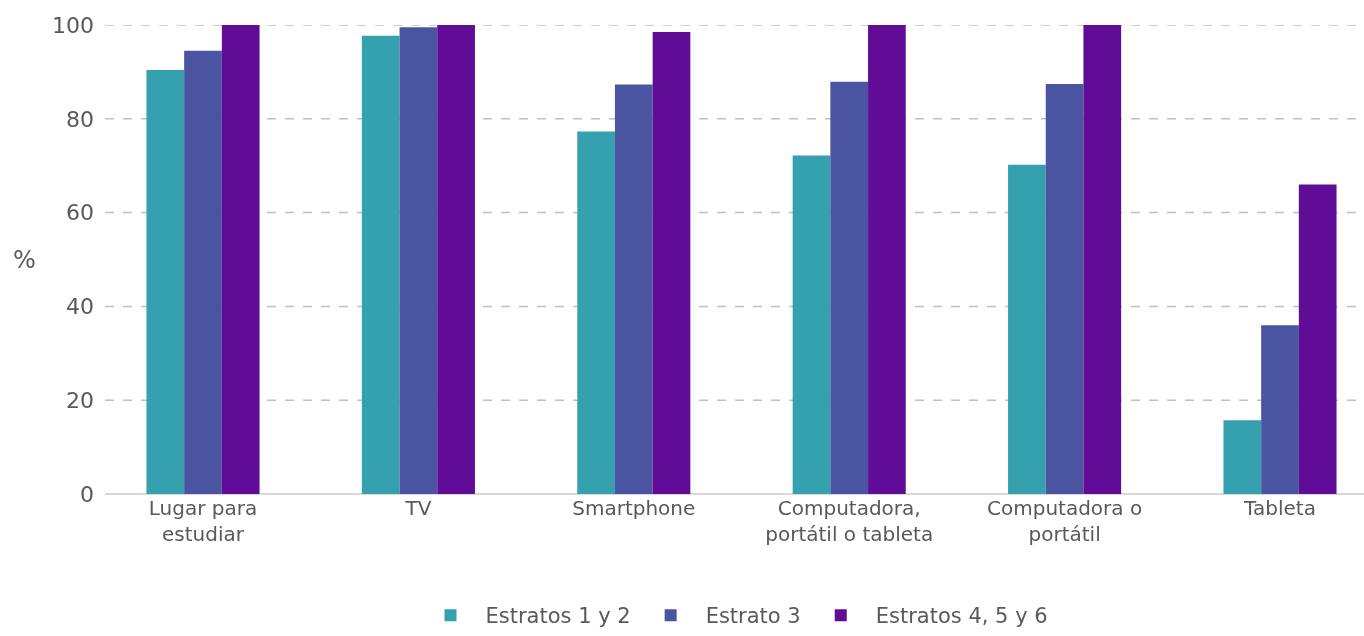 The width and height of the screenshot is (1364, 636). I want to click on y-tick-label: 60, so click(80, 213).